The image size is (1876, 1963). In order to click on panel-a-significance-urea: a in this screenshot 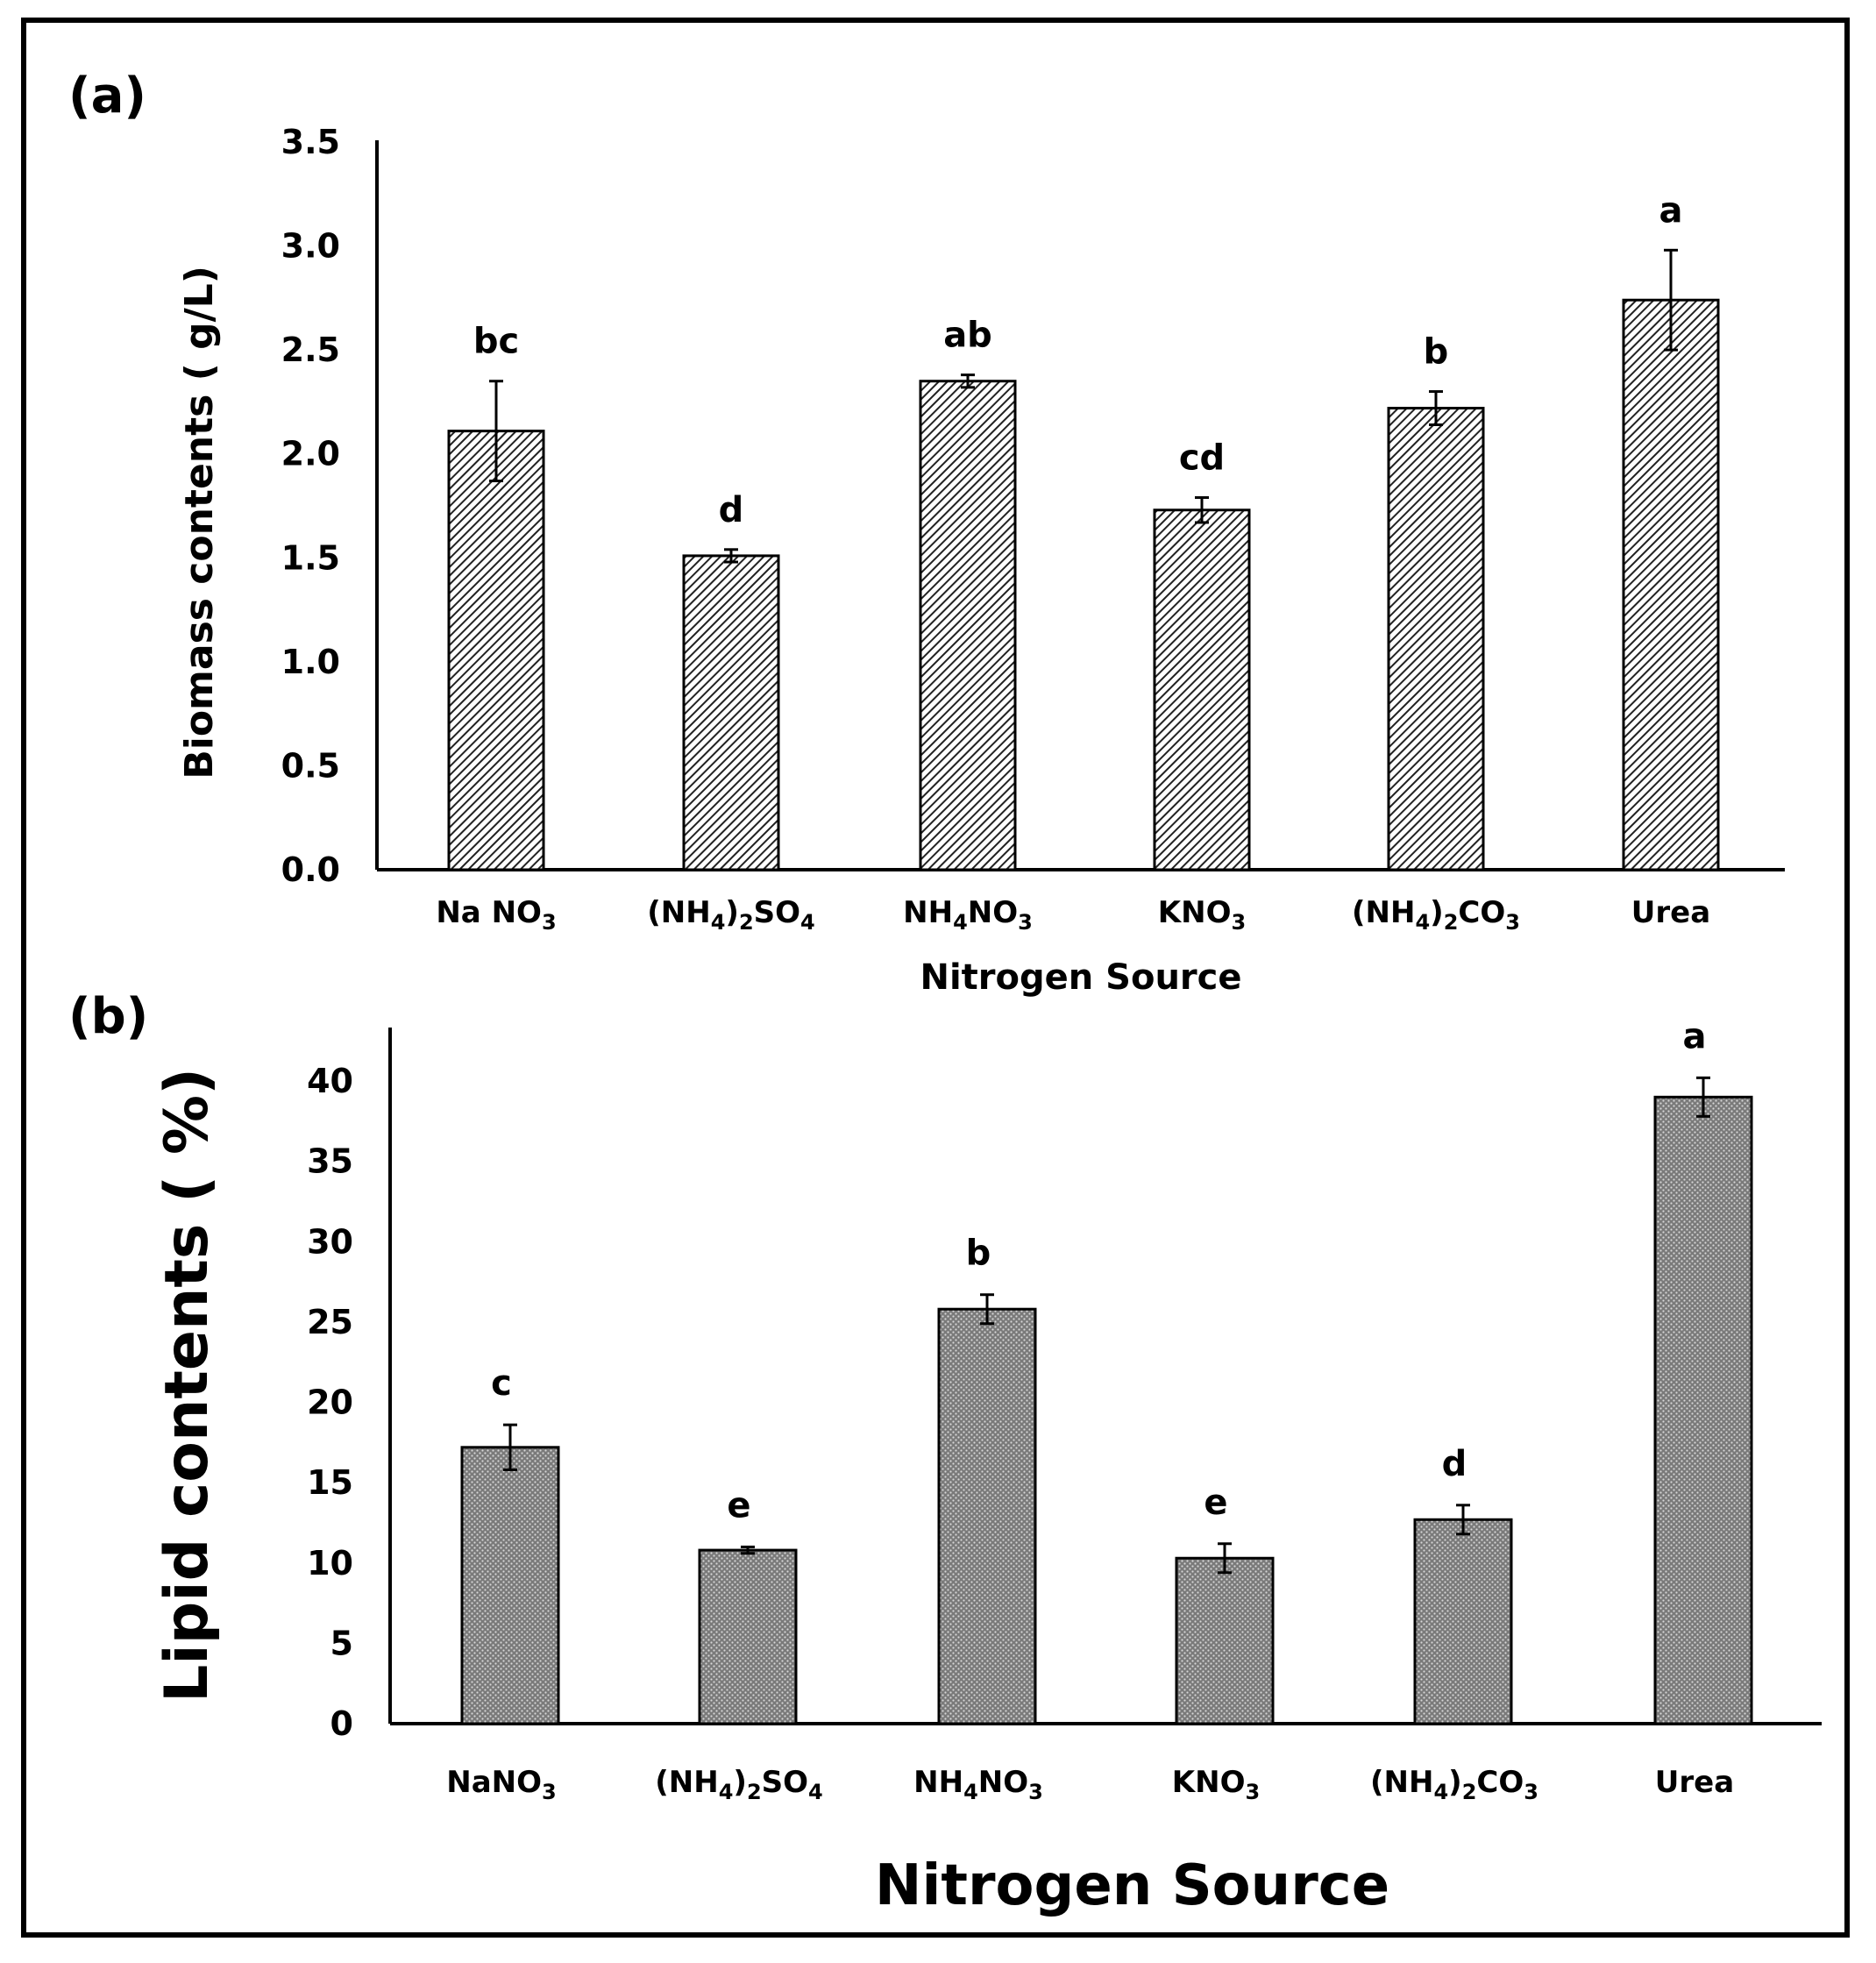, I will do `click(1671, 210)`.